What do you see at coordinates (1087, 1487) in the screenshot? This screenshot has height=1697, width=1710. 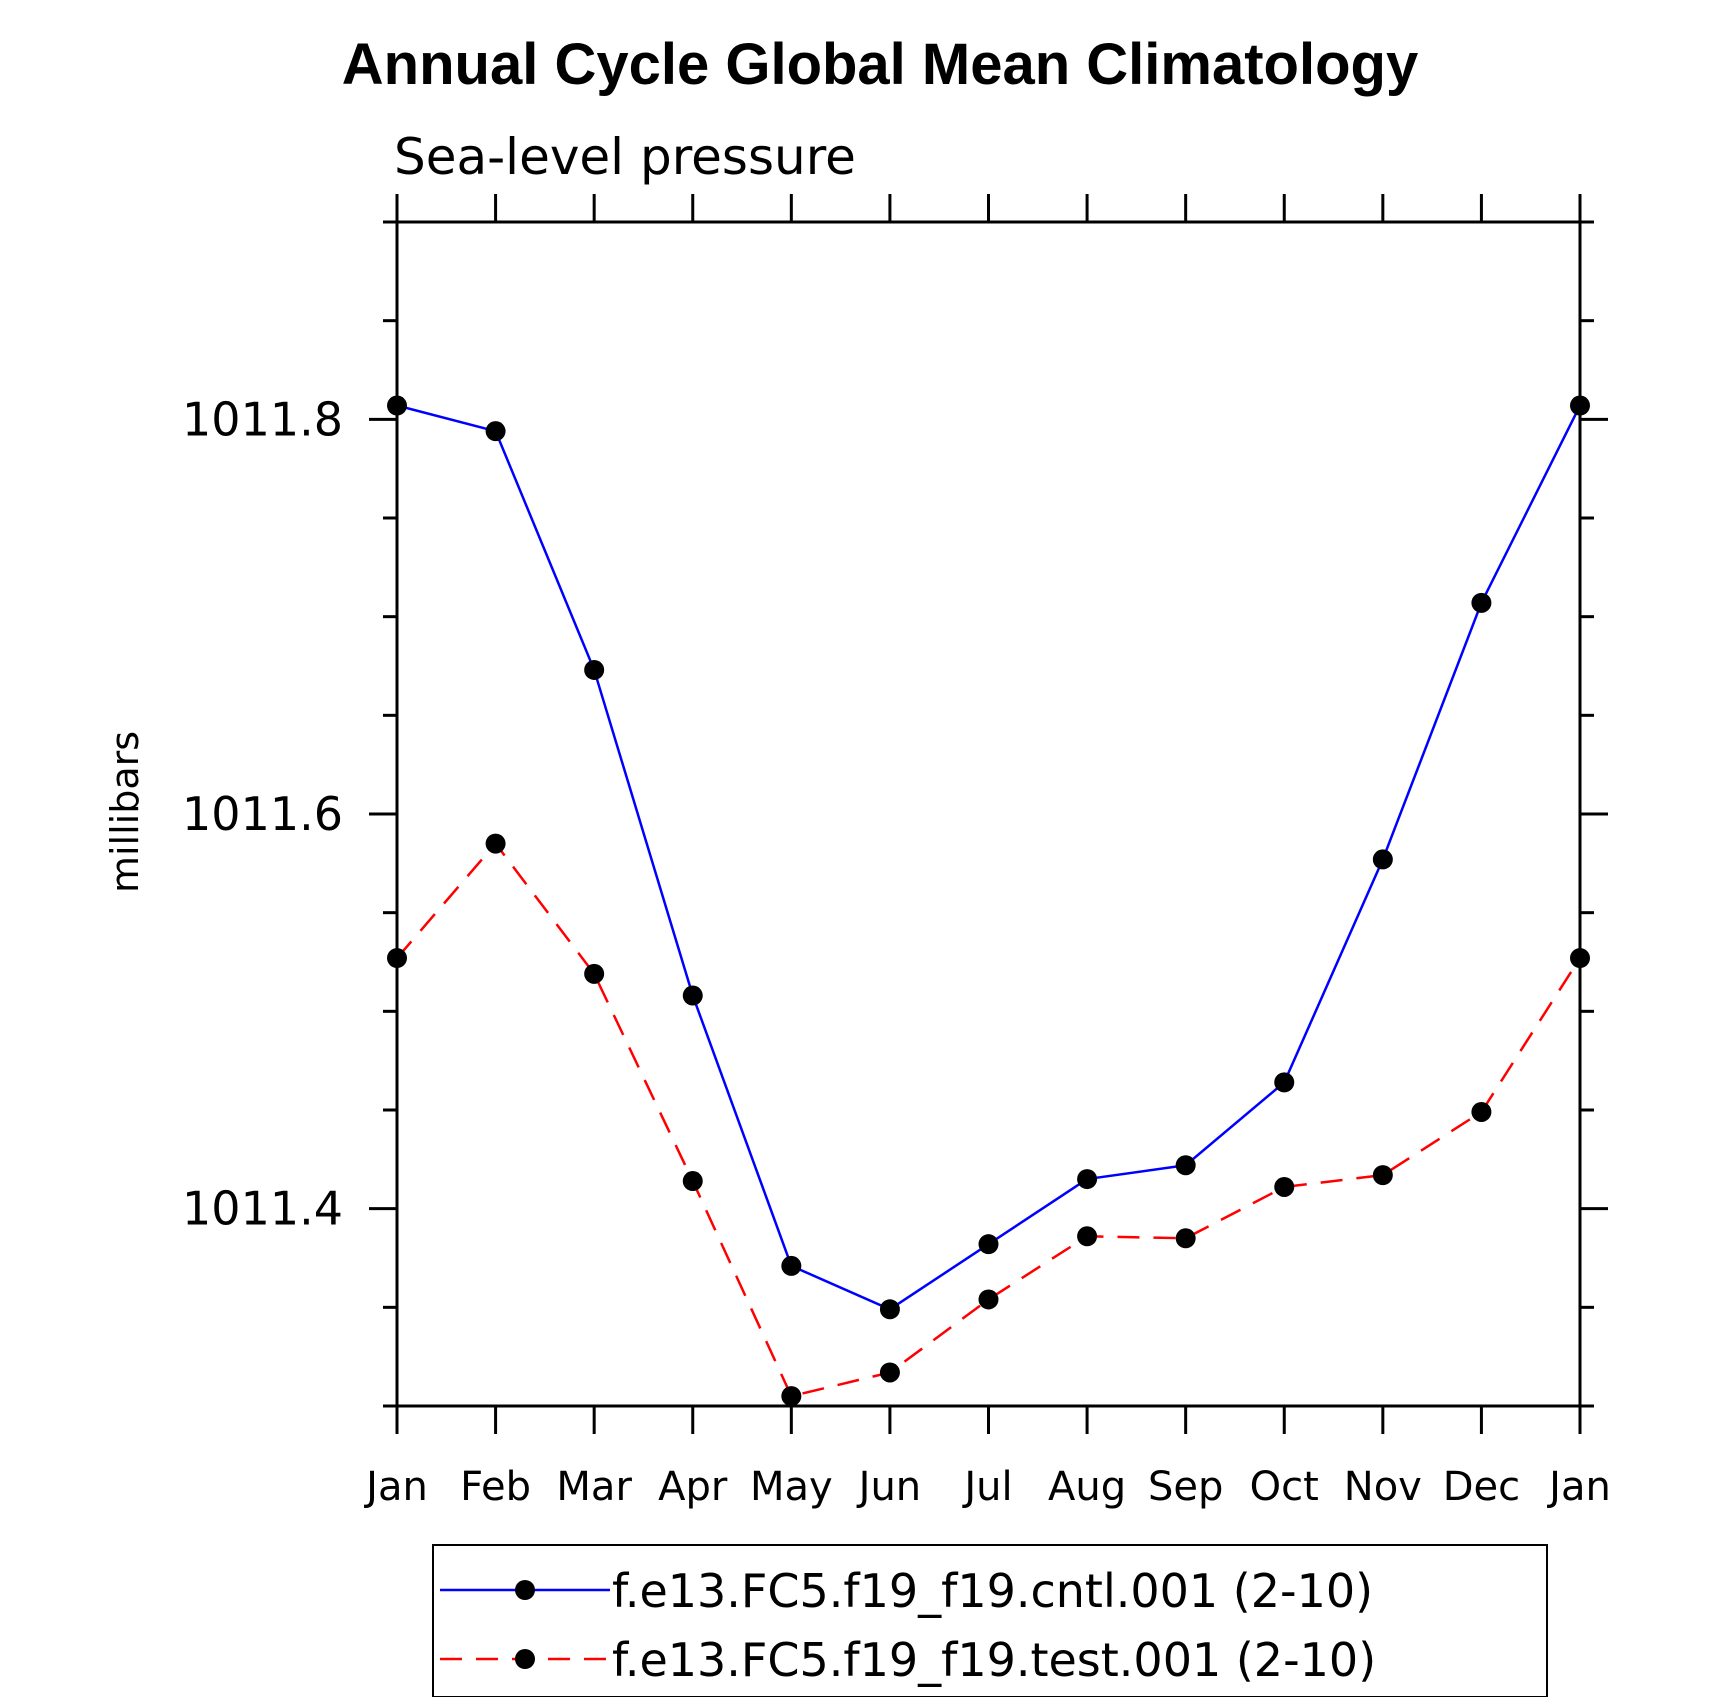 I see `x-tick-label: Aug` at bounding box center [1087, 1487].